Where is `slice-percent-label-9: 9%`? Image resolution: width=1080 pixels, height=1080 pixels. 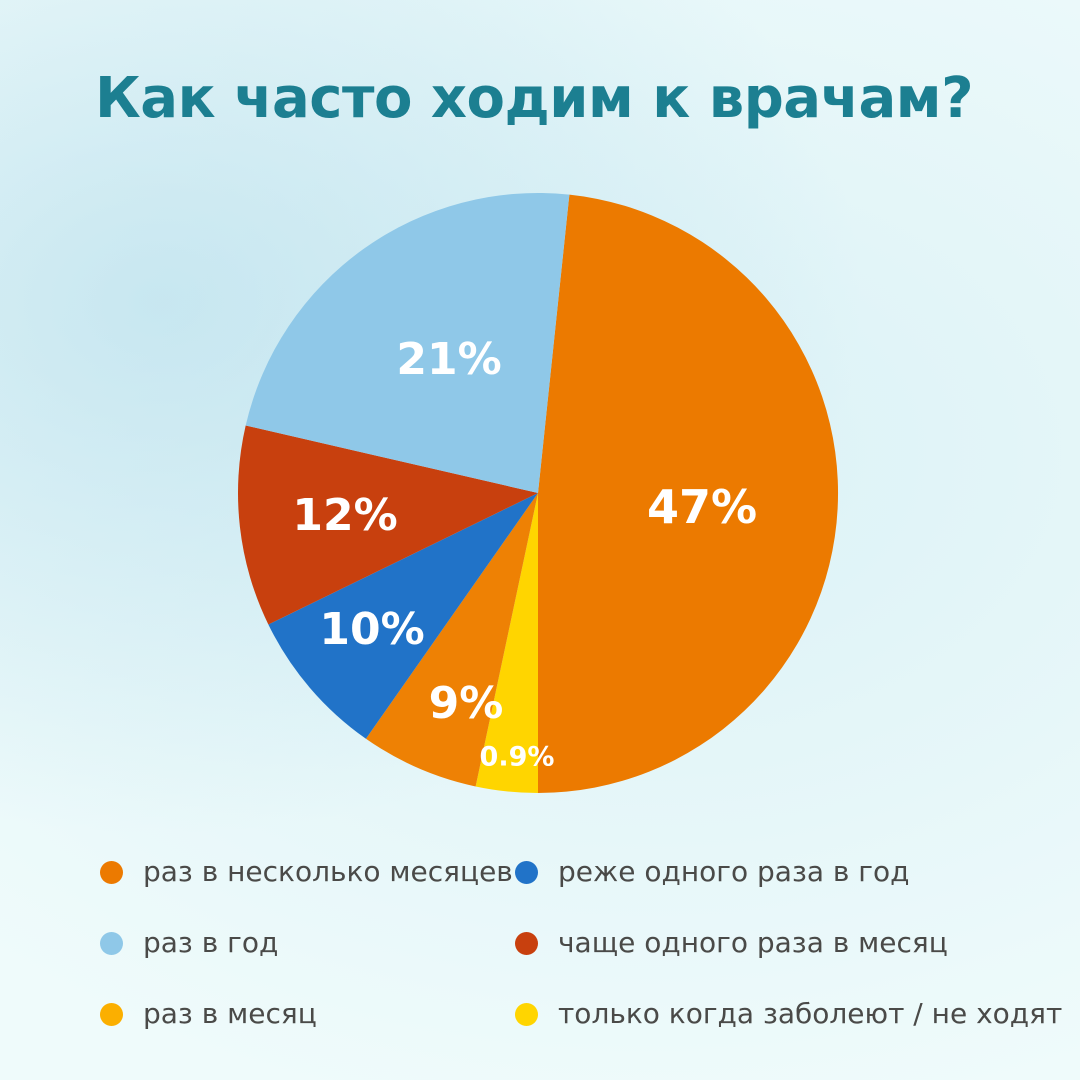 slice-percent-label-9: 9% is located at coordinates (466, 703).